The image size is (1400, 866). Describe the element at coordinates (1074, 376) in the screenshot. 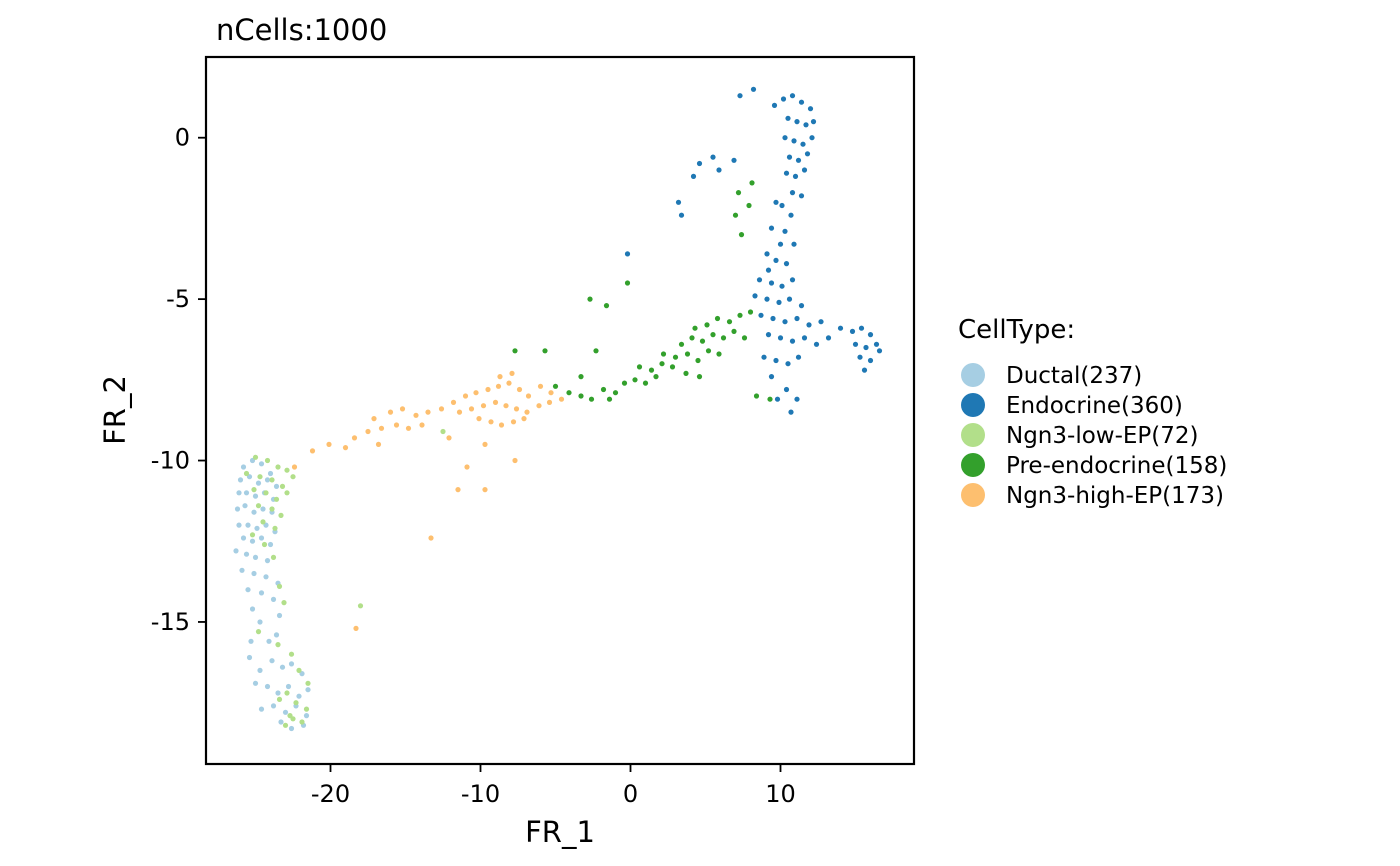

I see `legend-label-0: Ductal(237)` at that location.